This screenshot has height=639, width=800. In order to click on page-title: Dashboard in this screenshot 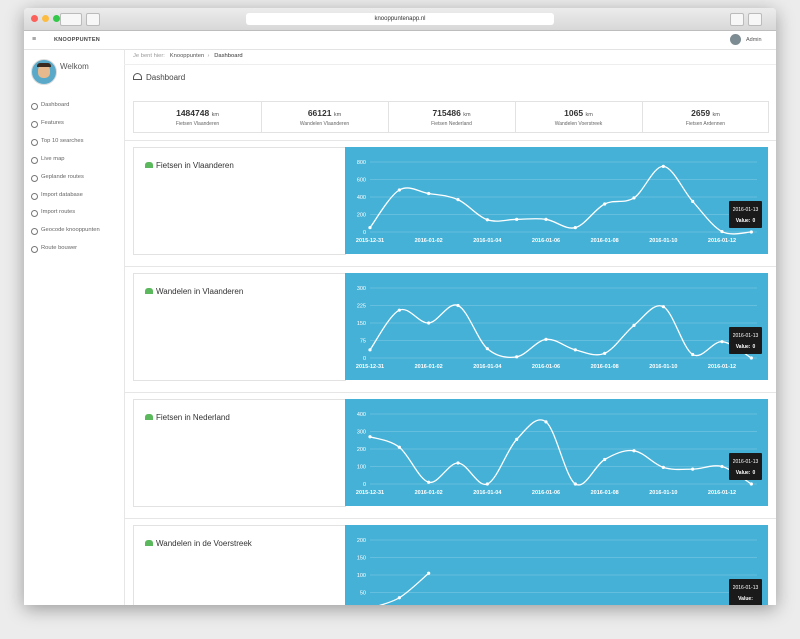, I will do `click(159, 77)`.